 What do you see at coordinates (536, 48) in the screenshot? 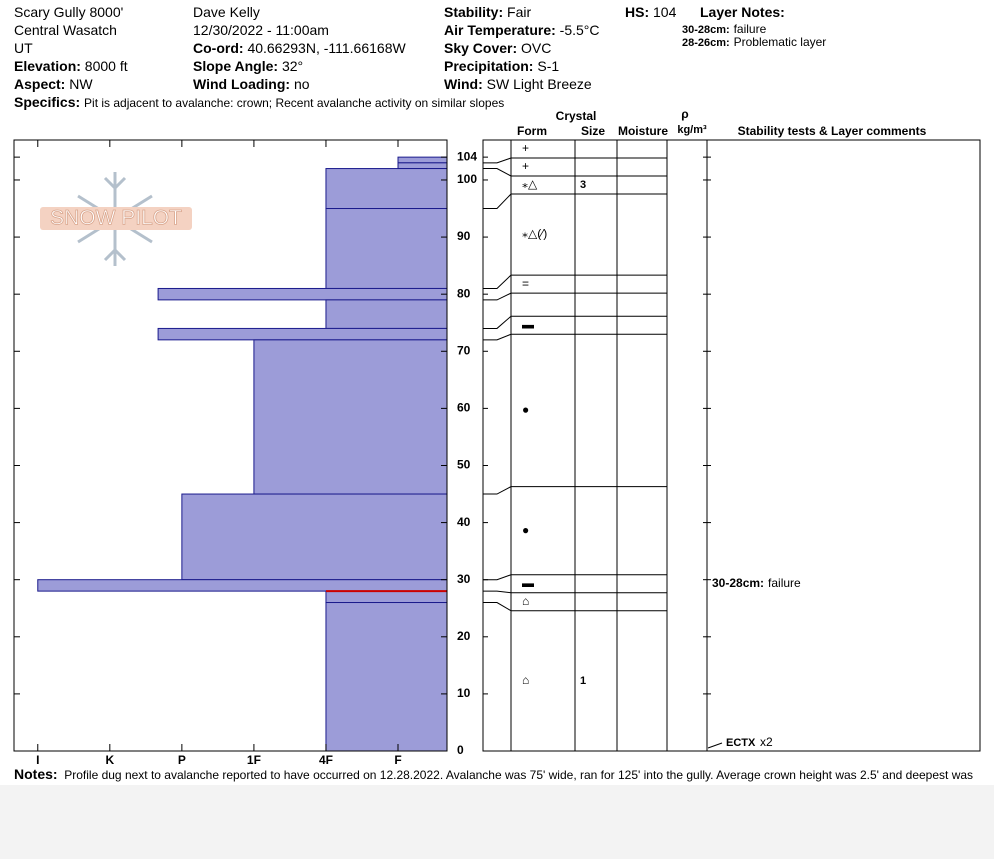
I see `field-value: OVC` at bounding box center [536, 48].